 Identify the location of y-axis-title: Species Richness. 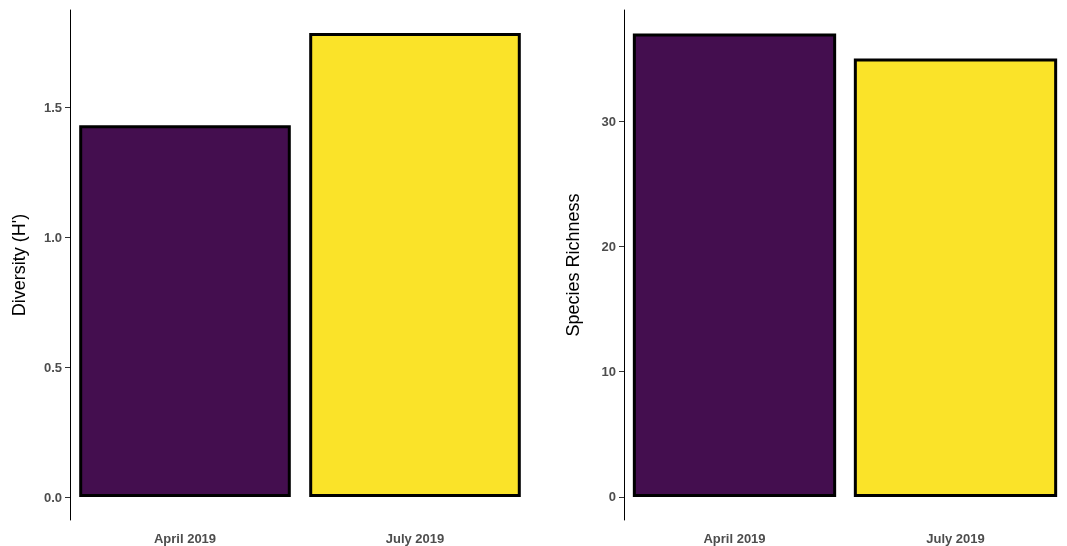
(573, 265).